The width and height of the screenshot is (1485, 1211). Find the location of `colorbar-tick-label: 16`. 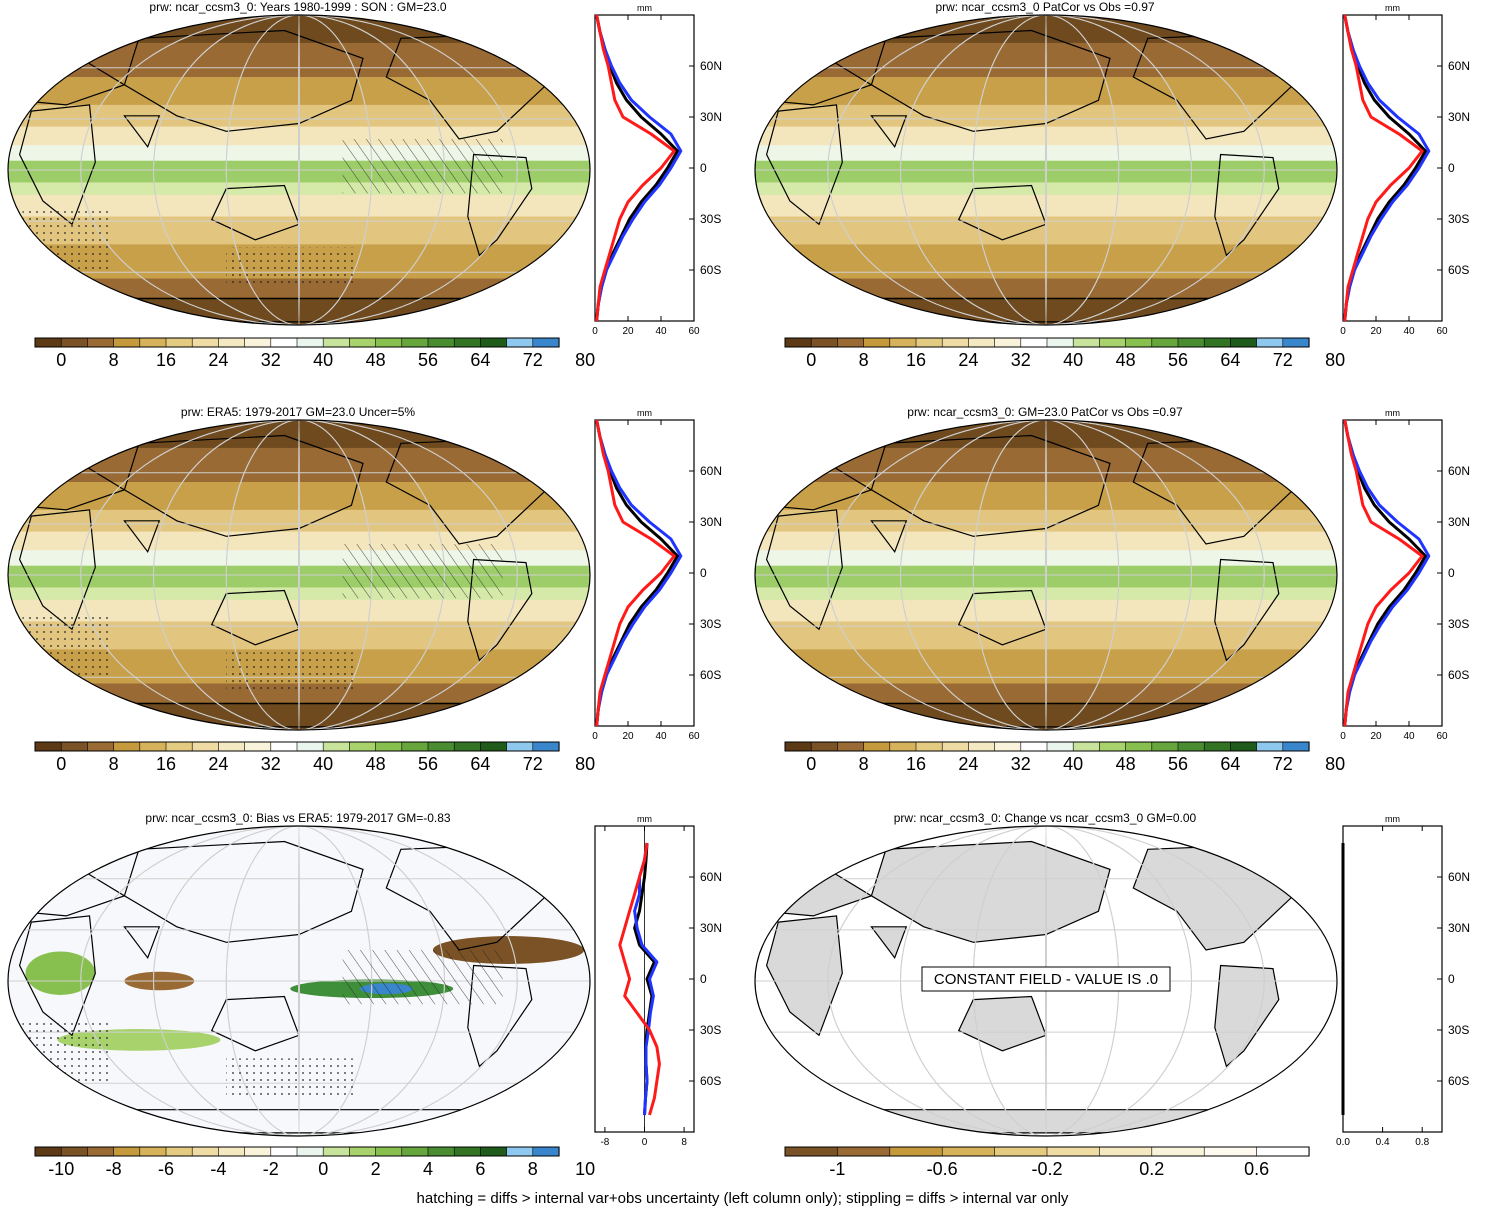

colorbar-tick-label: 16 is located at coordinates (916, 764).